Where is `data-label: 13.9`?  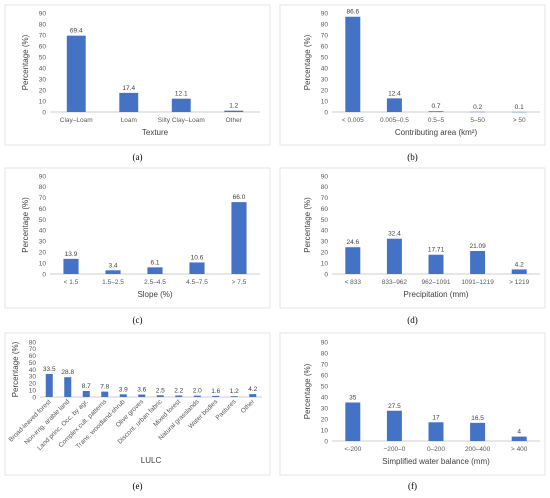
data-label: 13.9 is located at coordinates (71, 254).